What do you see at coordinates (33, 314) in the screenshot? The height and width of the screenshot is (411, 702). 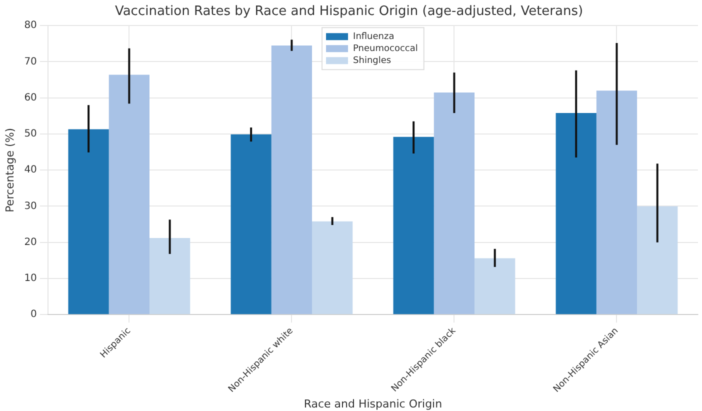 I see `y-tick-label: 0` at bounding box center [33, 314].